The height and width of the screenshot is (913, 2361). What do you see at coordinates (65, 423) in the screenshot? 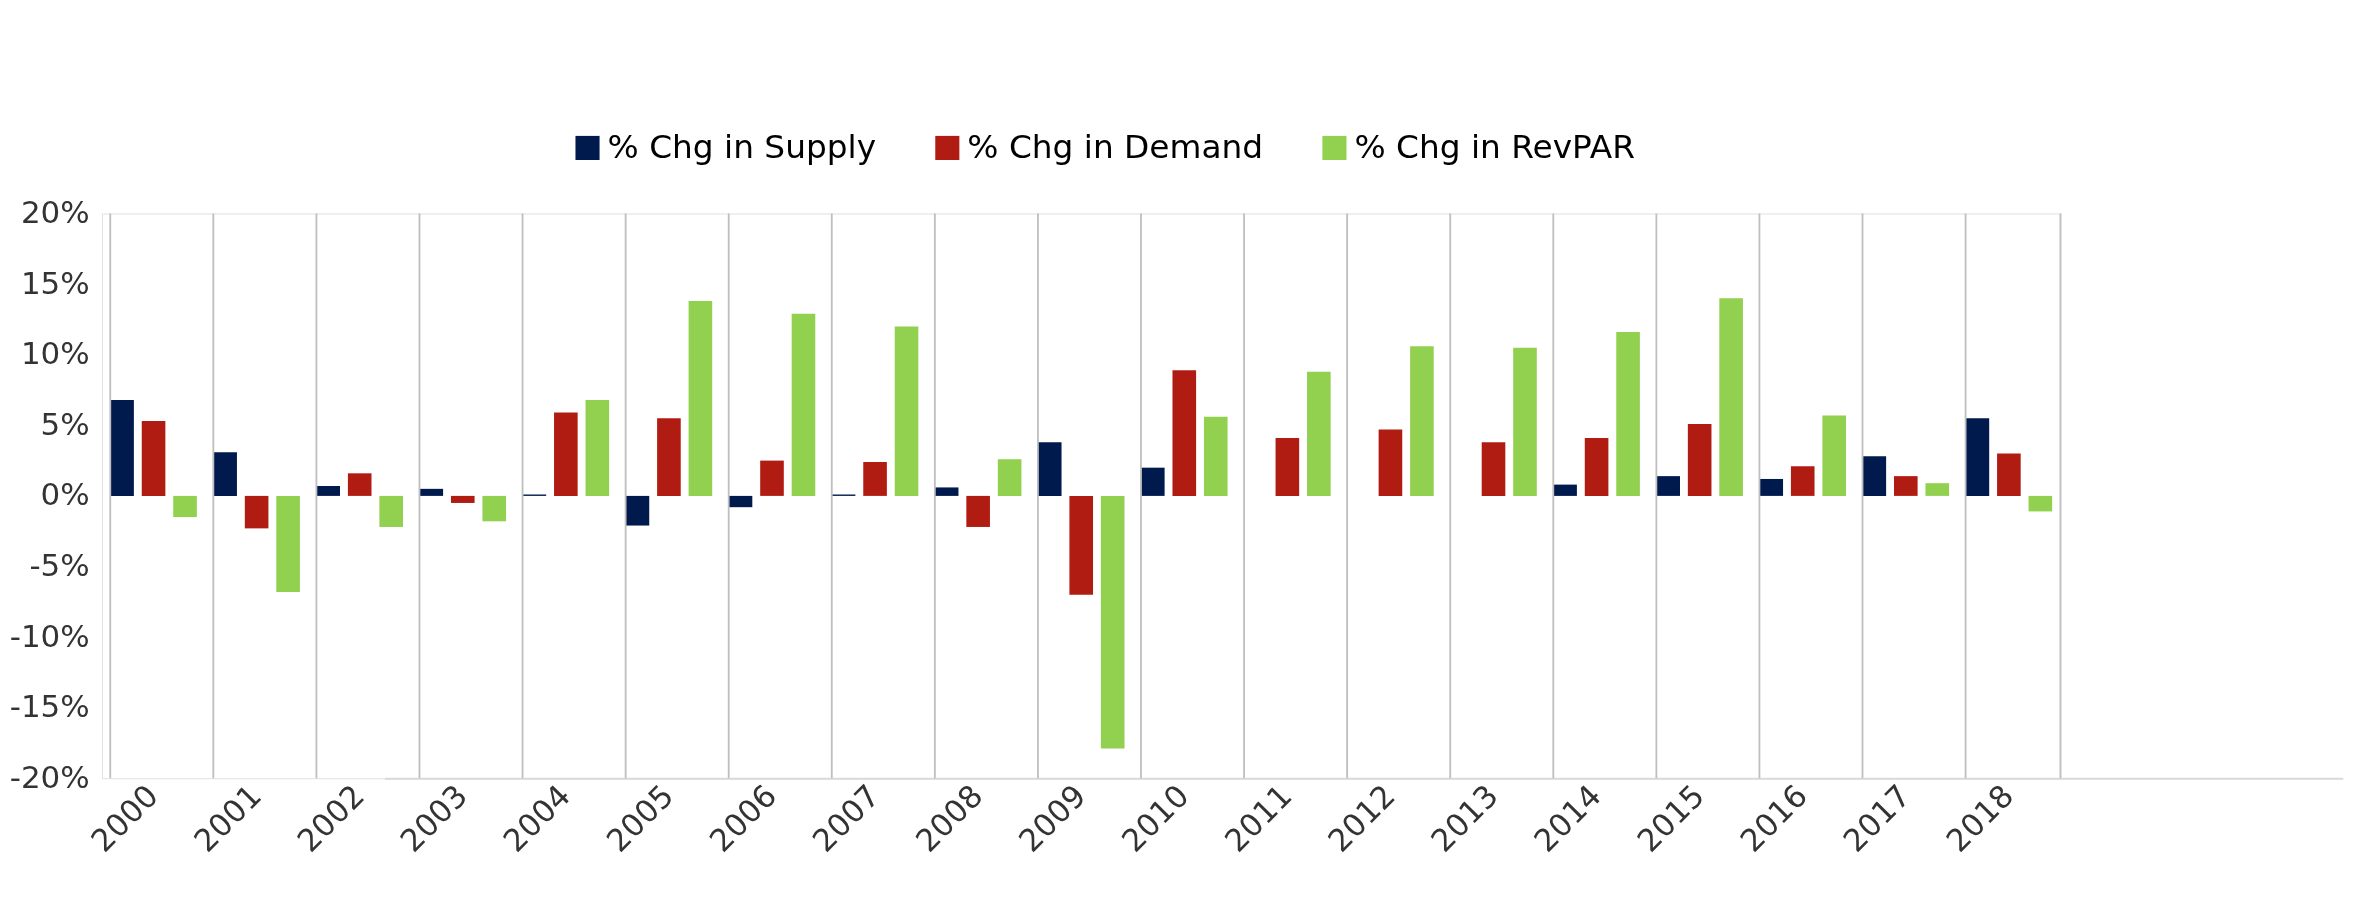
I see `y-tick-label: 5%` at bounding box center [65, 423].